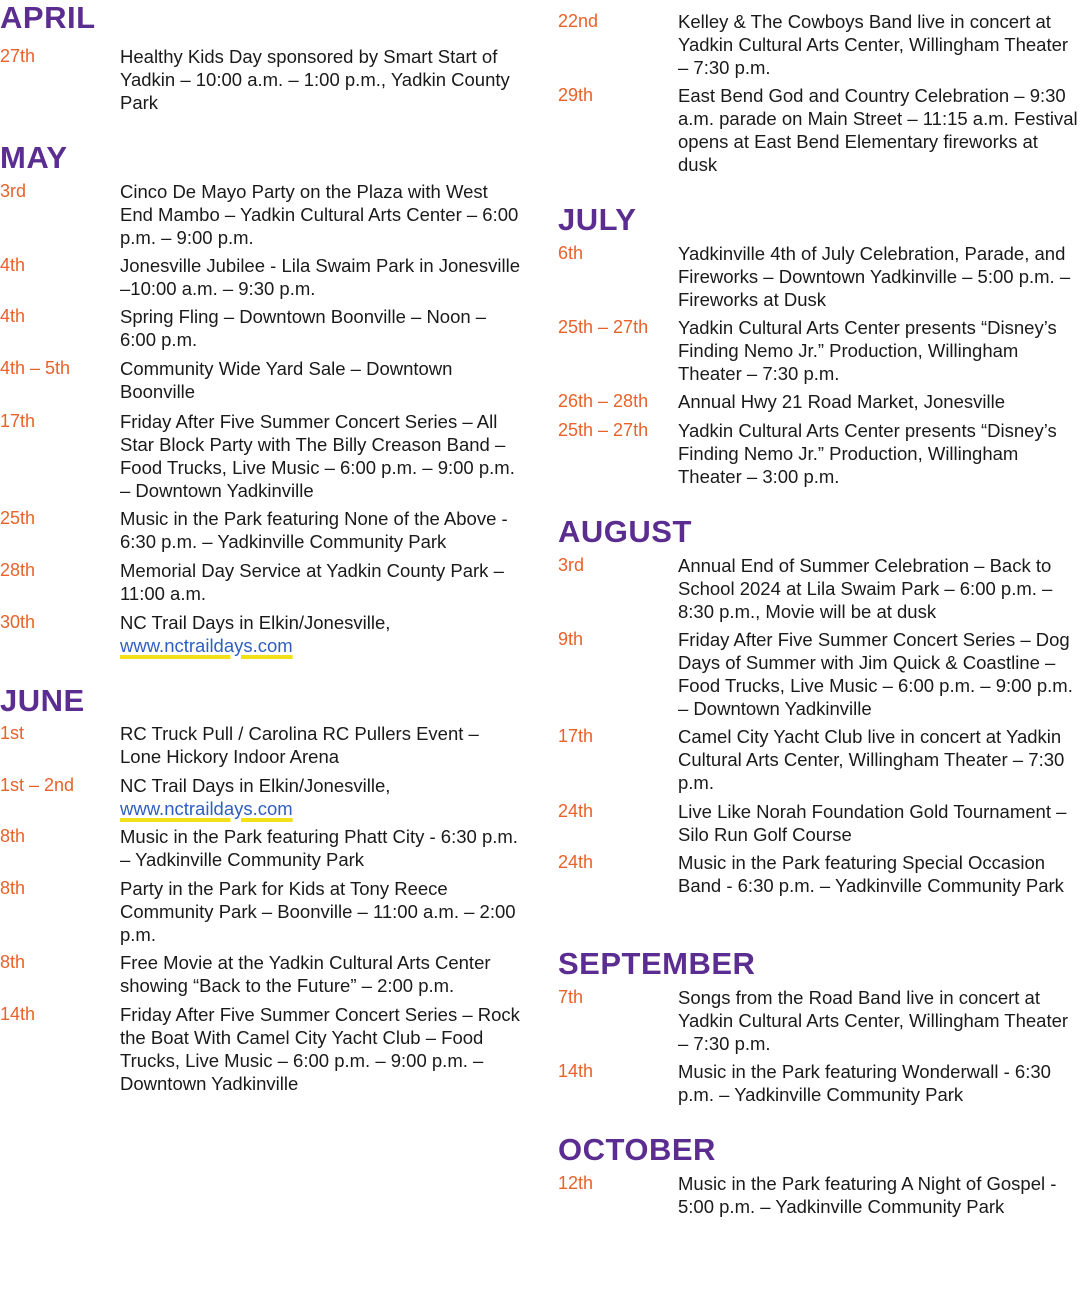 This screenshot has height=1297, width=1080. What do you see at coordinates (576, 95) in the screenshot?
I see `event-date: 29th` at bounding box center [576, 95].